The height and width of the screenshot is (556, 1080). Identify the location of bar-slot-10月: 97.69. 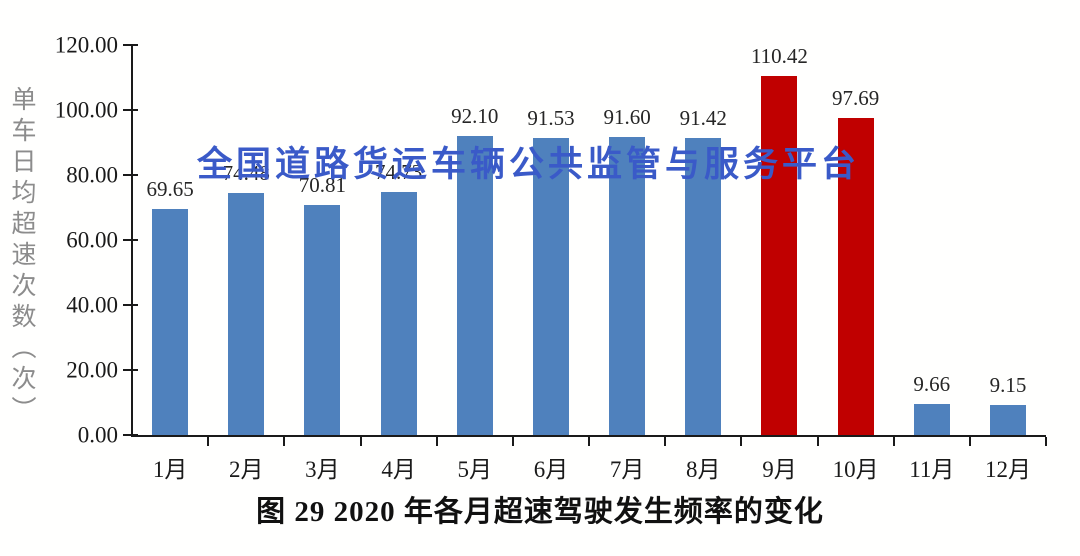
(856, 240).